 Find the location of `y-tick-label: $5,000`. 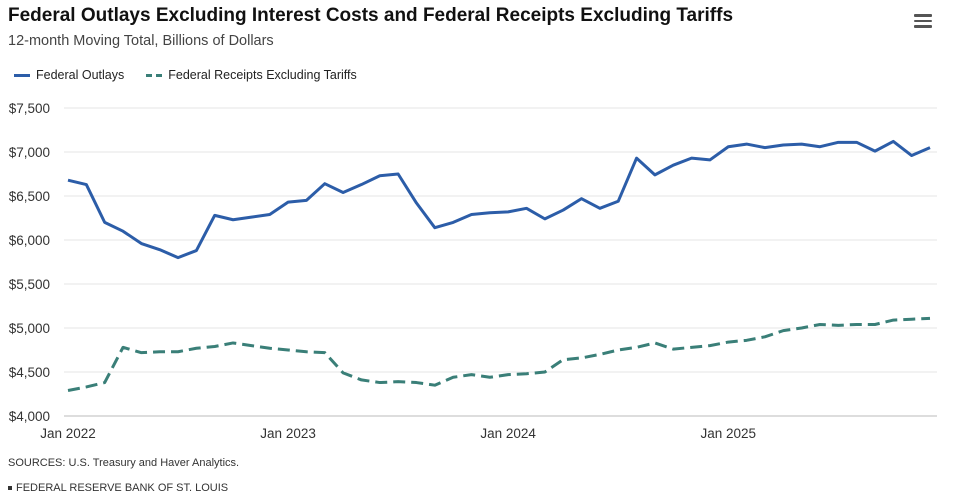

y-tick-label: $5,000 is located at coordinates (29, 328).